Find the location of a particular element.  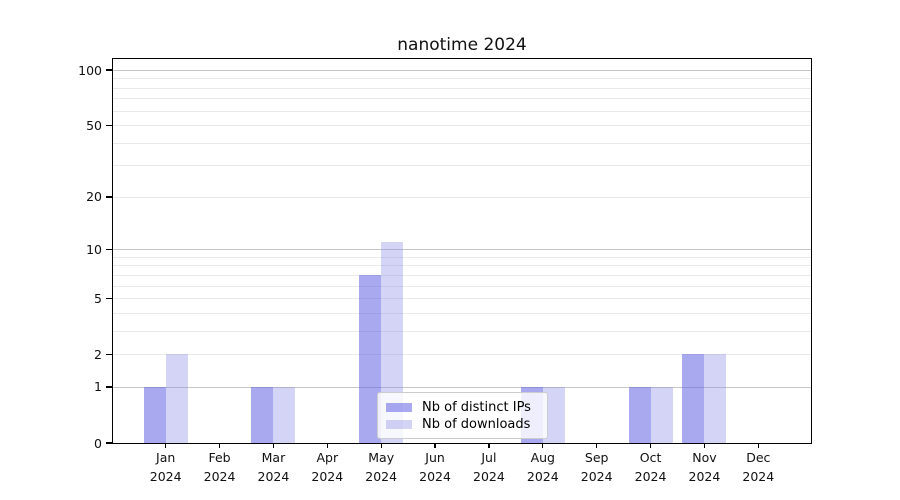

x-tick-month: Aug is located at coordinates (542, 457).